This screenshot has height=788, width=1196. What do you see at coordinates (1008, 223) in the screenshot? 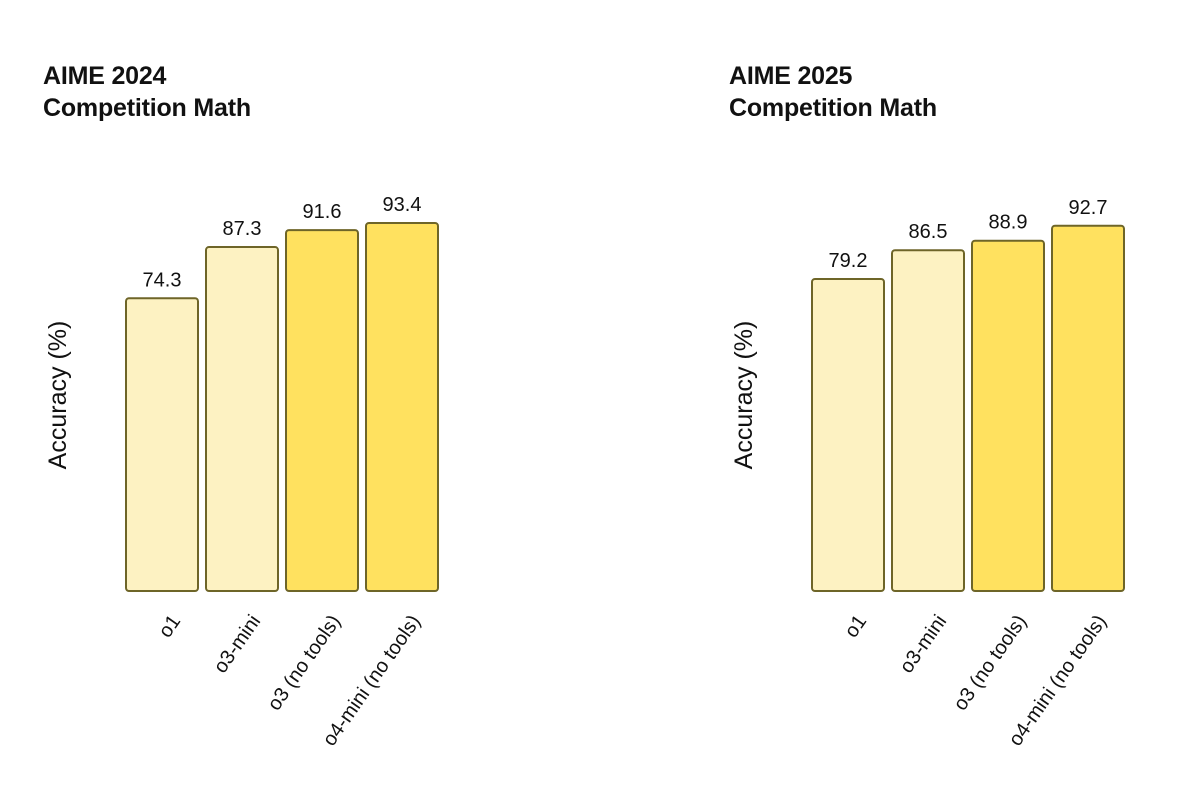
I see `data-label-o3-no-tools: 88.9` at bounding box center [1008, 223].